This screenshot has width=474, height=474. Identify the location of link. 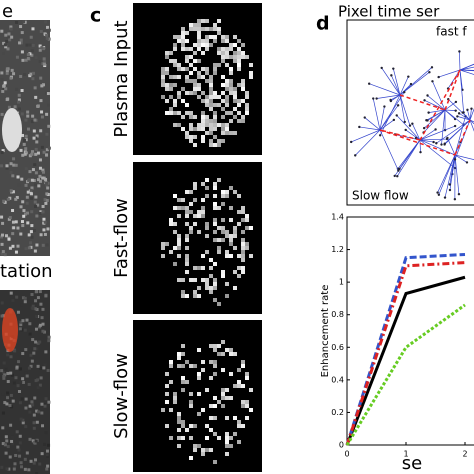
(452, 90).